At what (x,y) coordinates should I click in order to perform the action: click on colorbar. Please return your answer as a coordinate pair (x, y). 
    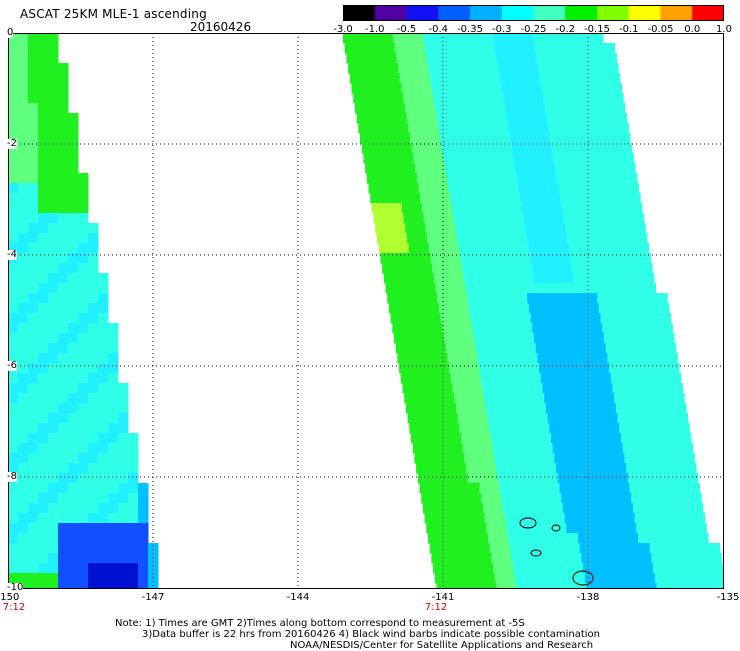
    Looking at the image, I should click on (533, 13).